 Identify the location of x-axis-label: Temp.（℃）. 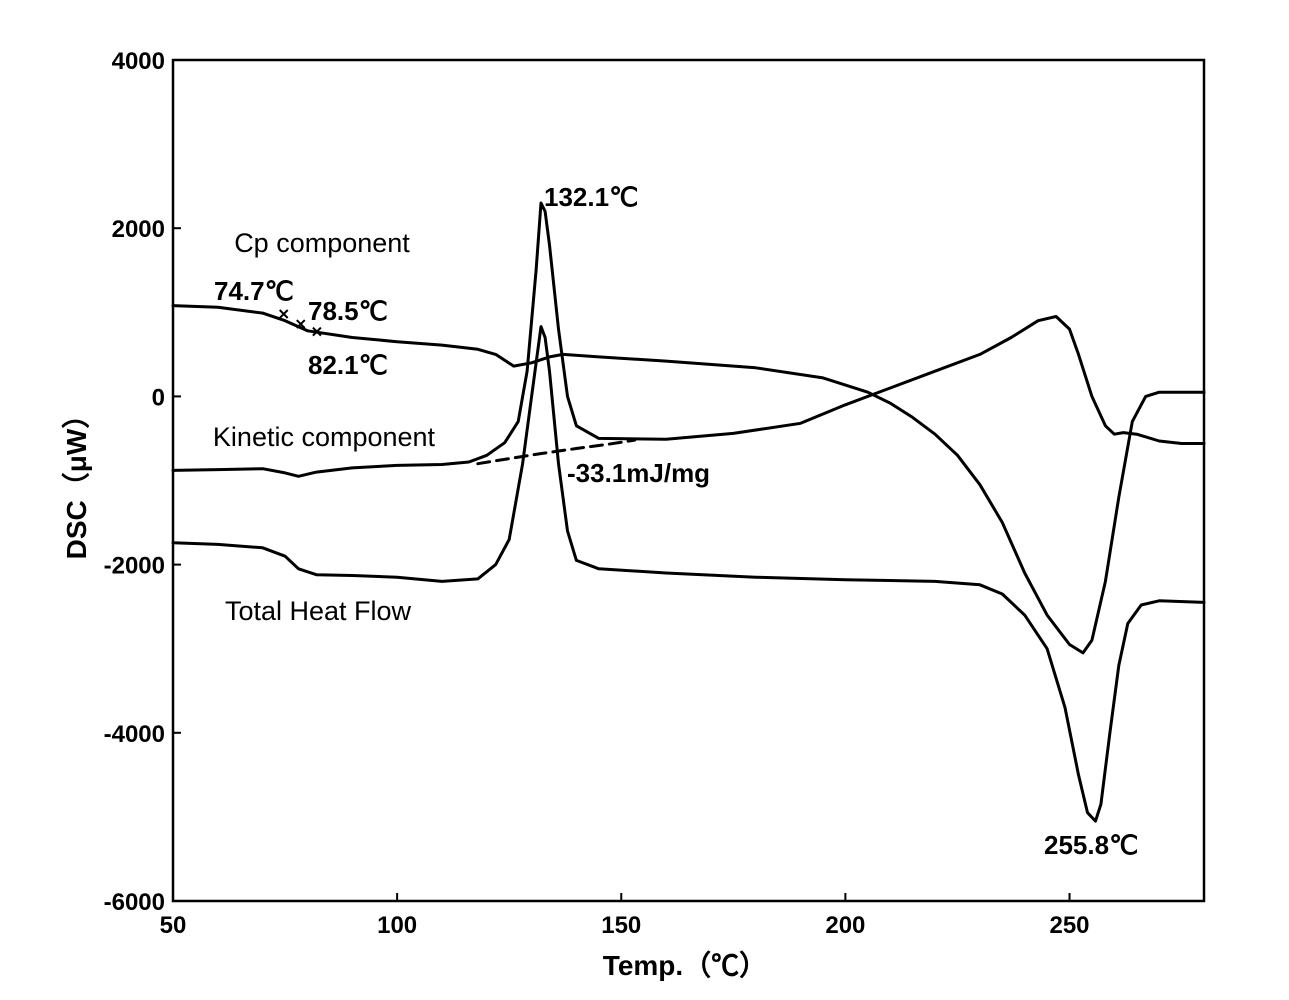
(685, 965).